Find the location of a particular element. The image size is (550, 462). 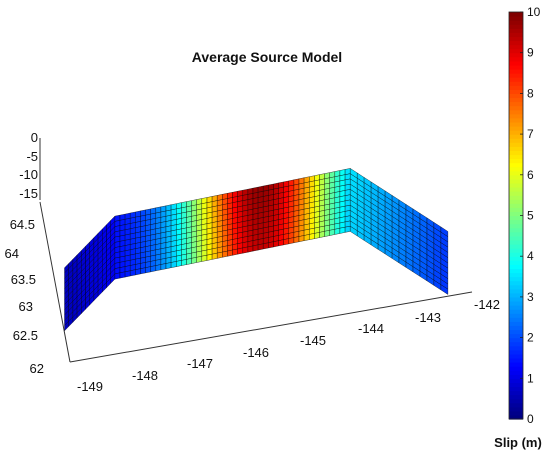

colorbar: 0 1 2 3 4 5 6 7 8 9 10 Slip (m) is located at coordinates (518, 227).